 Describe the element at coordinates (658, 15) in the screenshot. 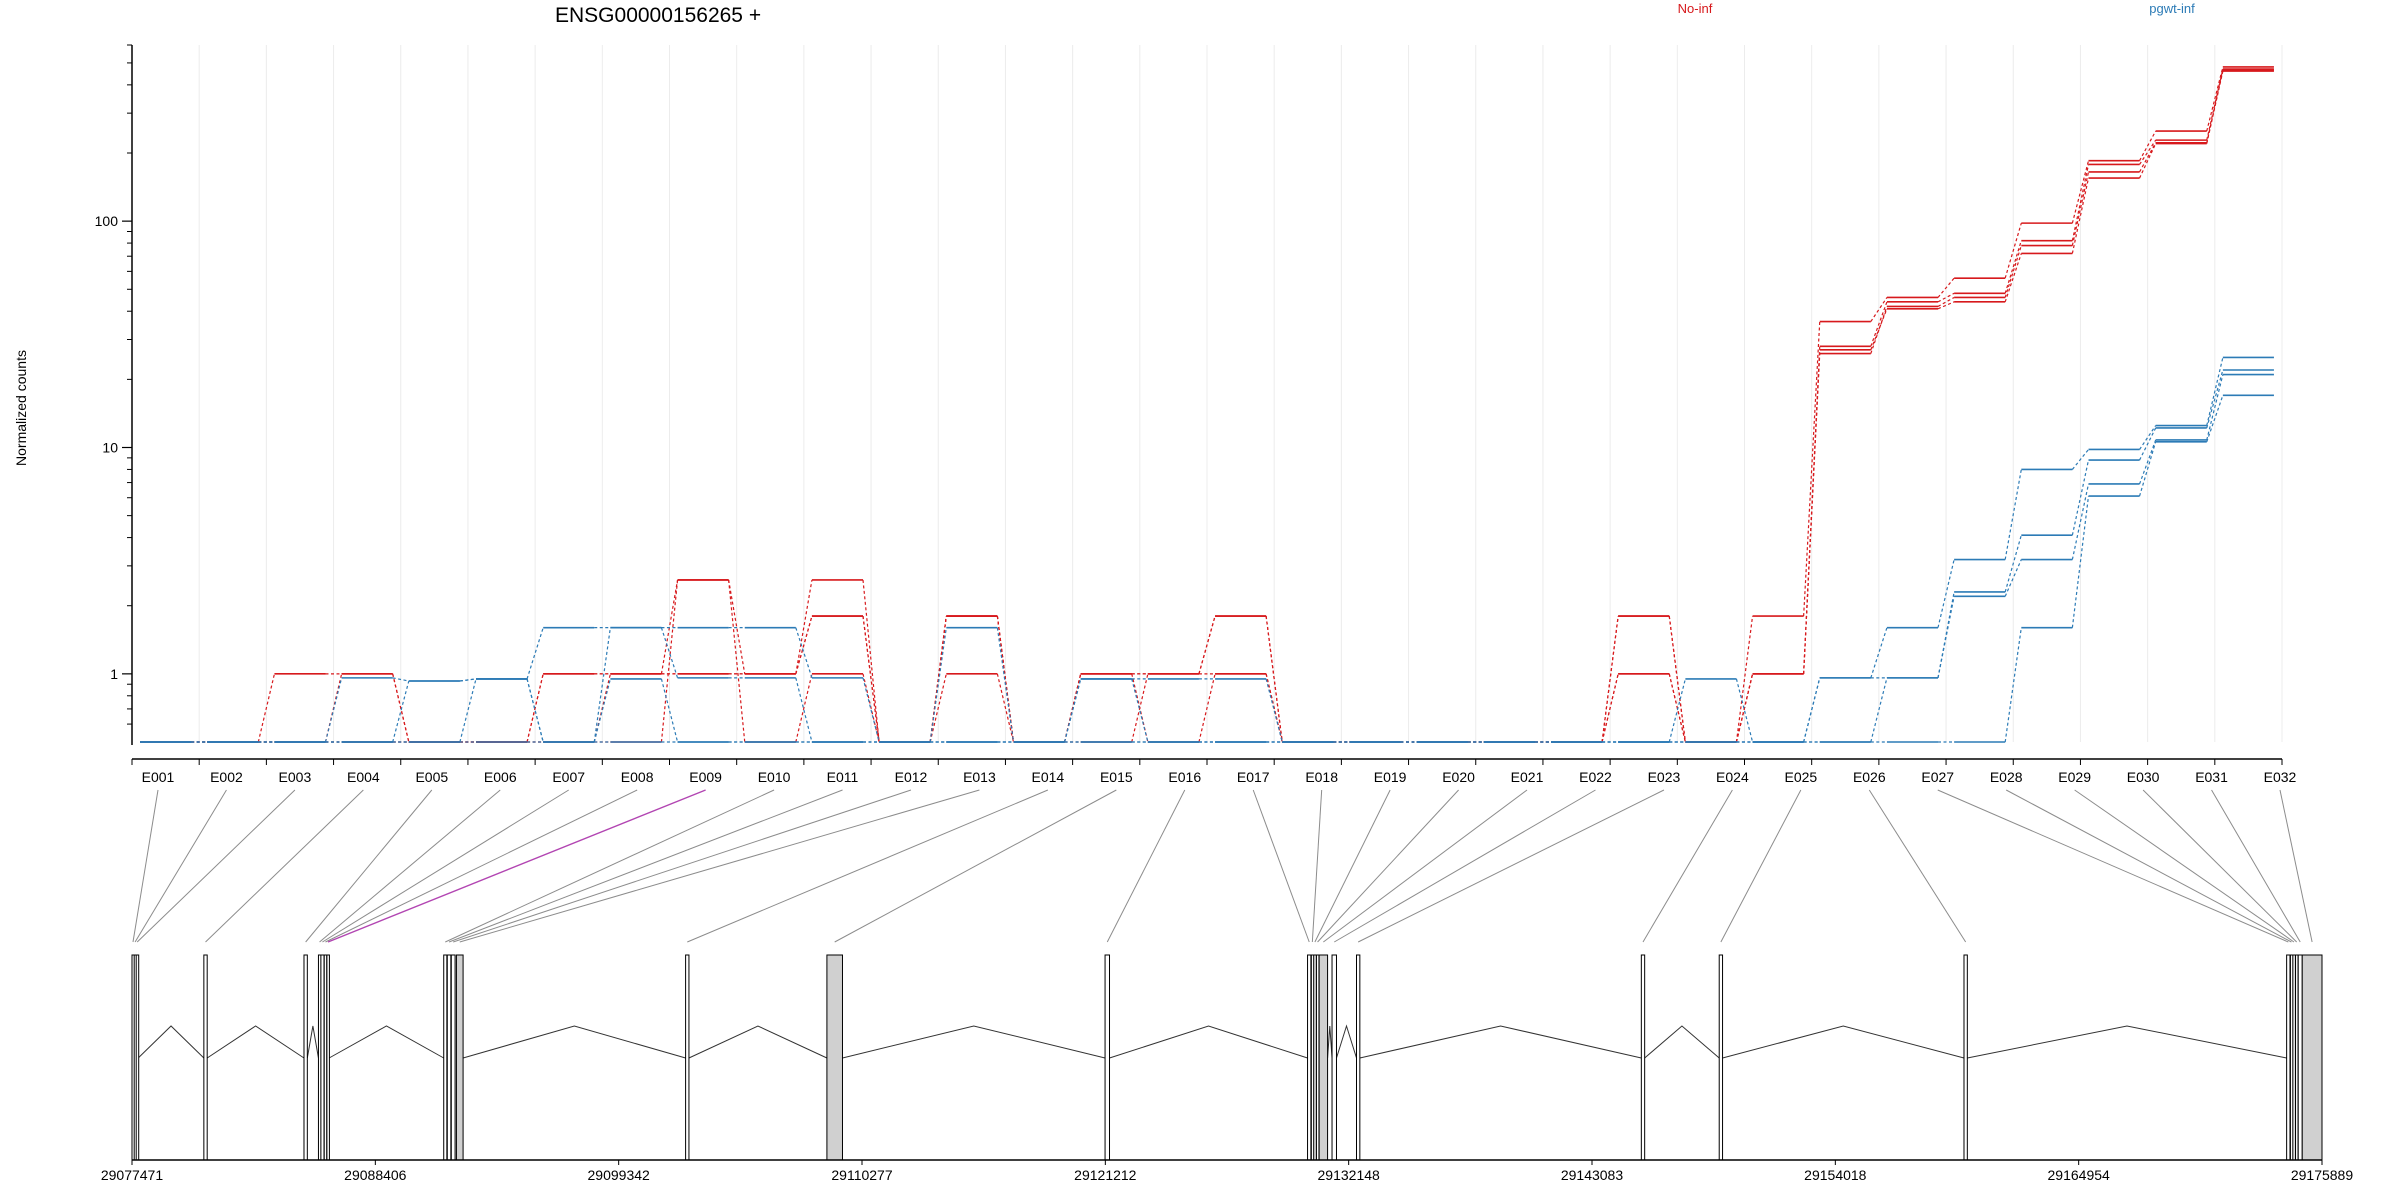

I see `chart-title: ENSG00000156265 +` at that location.